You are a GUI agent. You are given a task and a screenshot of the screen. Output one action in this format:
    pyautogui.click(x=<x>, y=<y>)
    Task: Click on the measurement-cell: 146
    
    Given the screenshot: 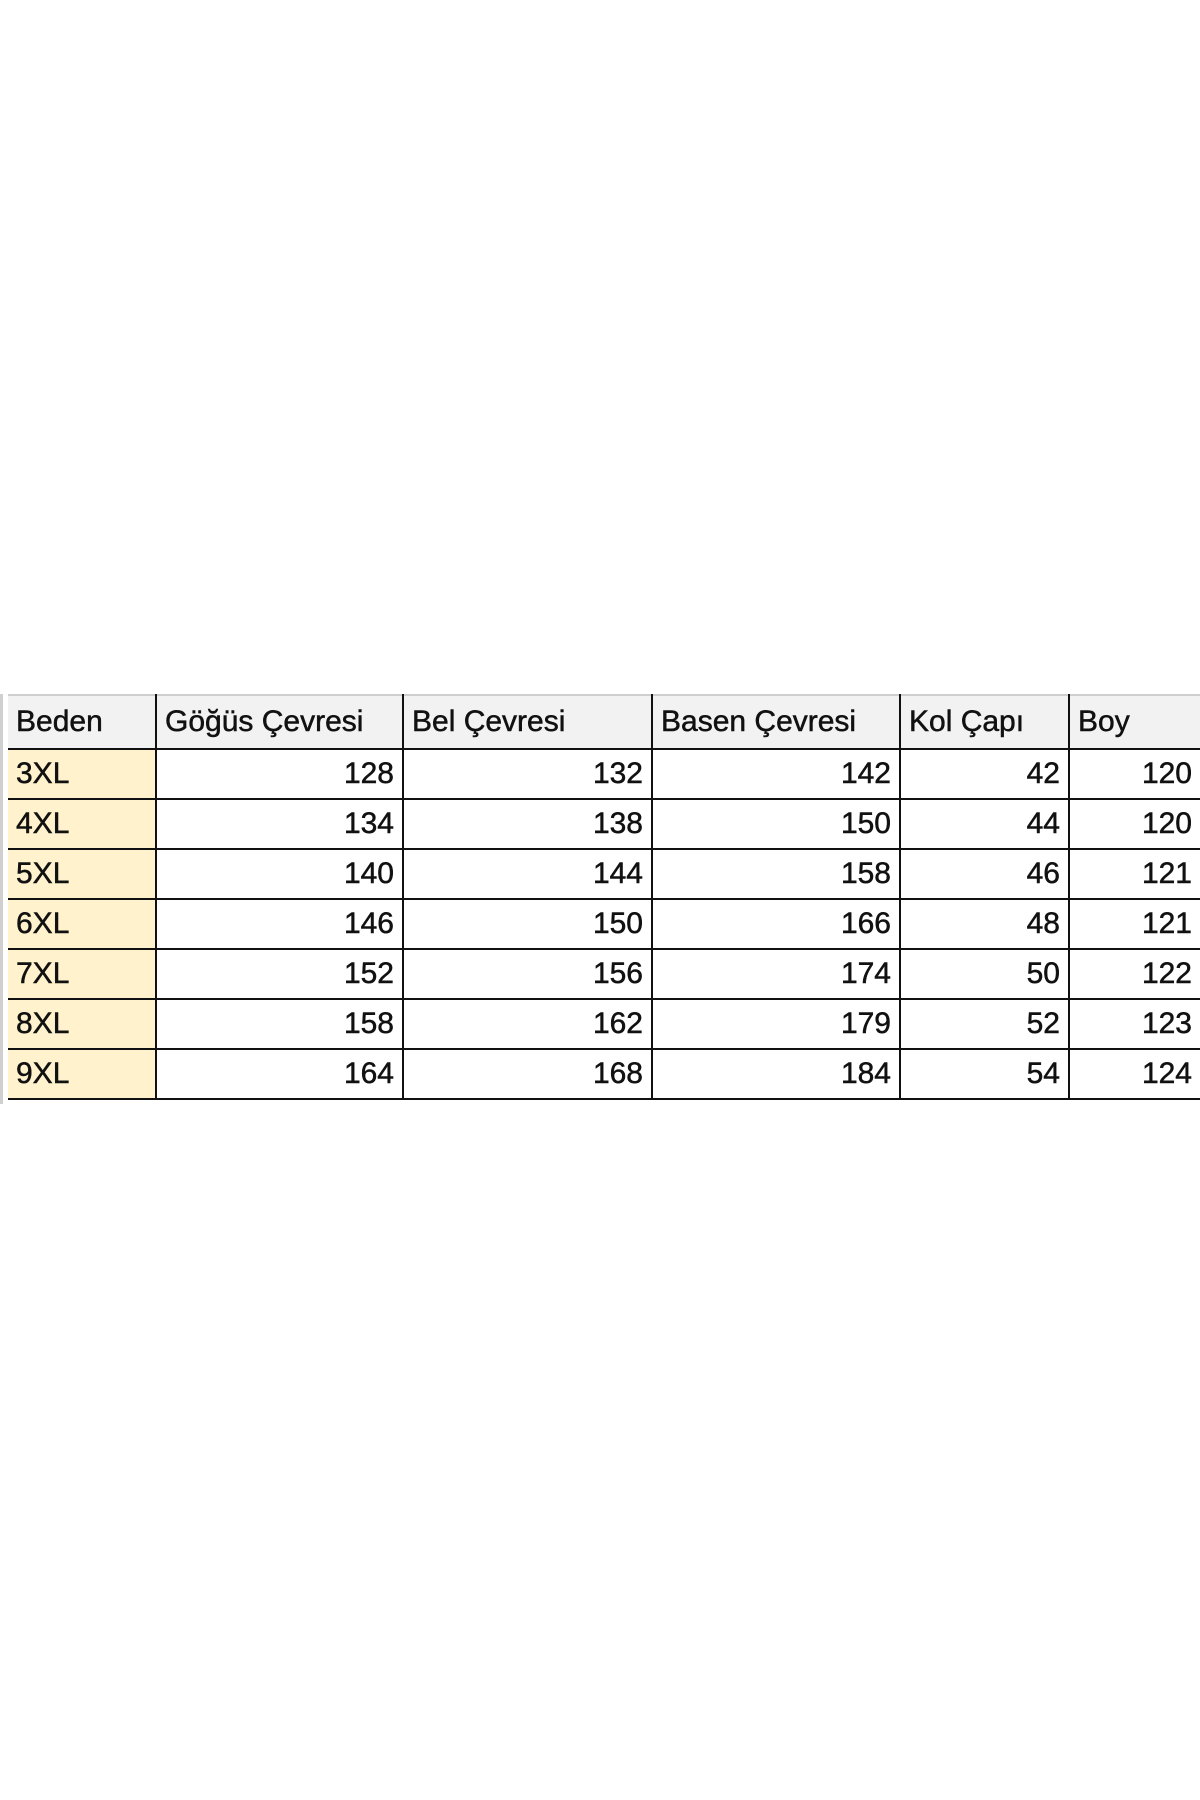 What is the action you would take?
    pyautogui.click(x=279, y=924)
    